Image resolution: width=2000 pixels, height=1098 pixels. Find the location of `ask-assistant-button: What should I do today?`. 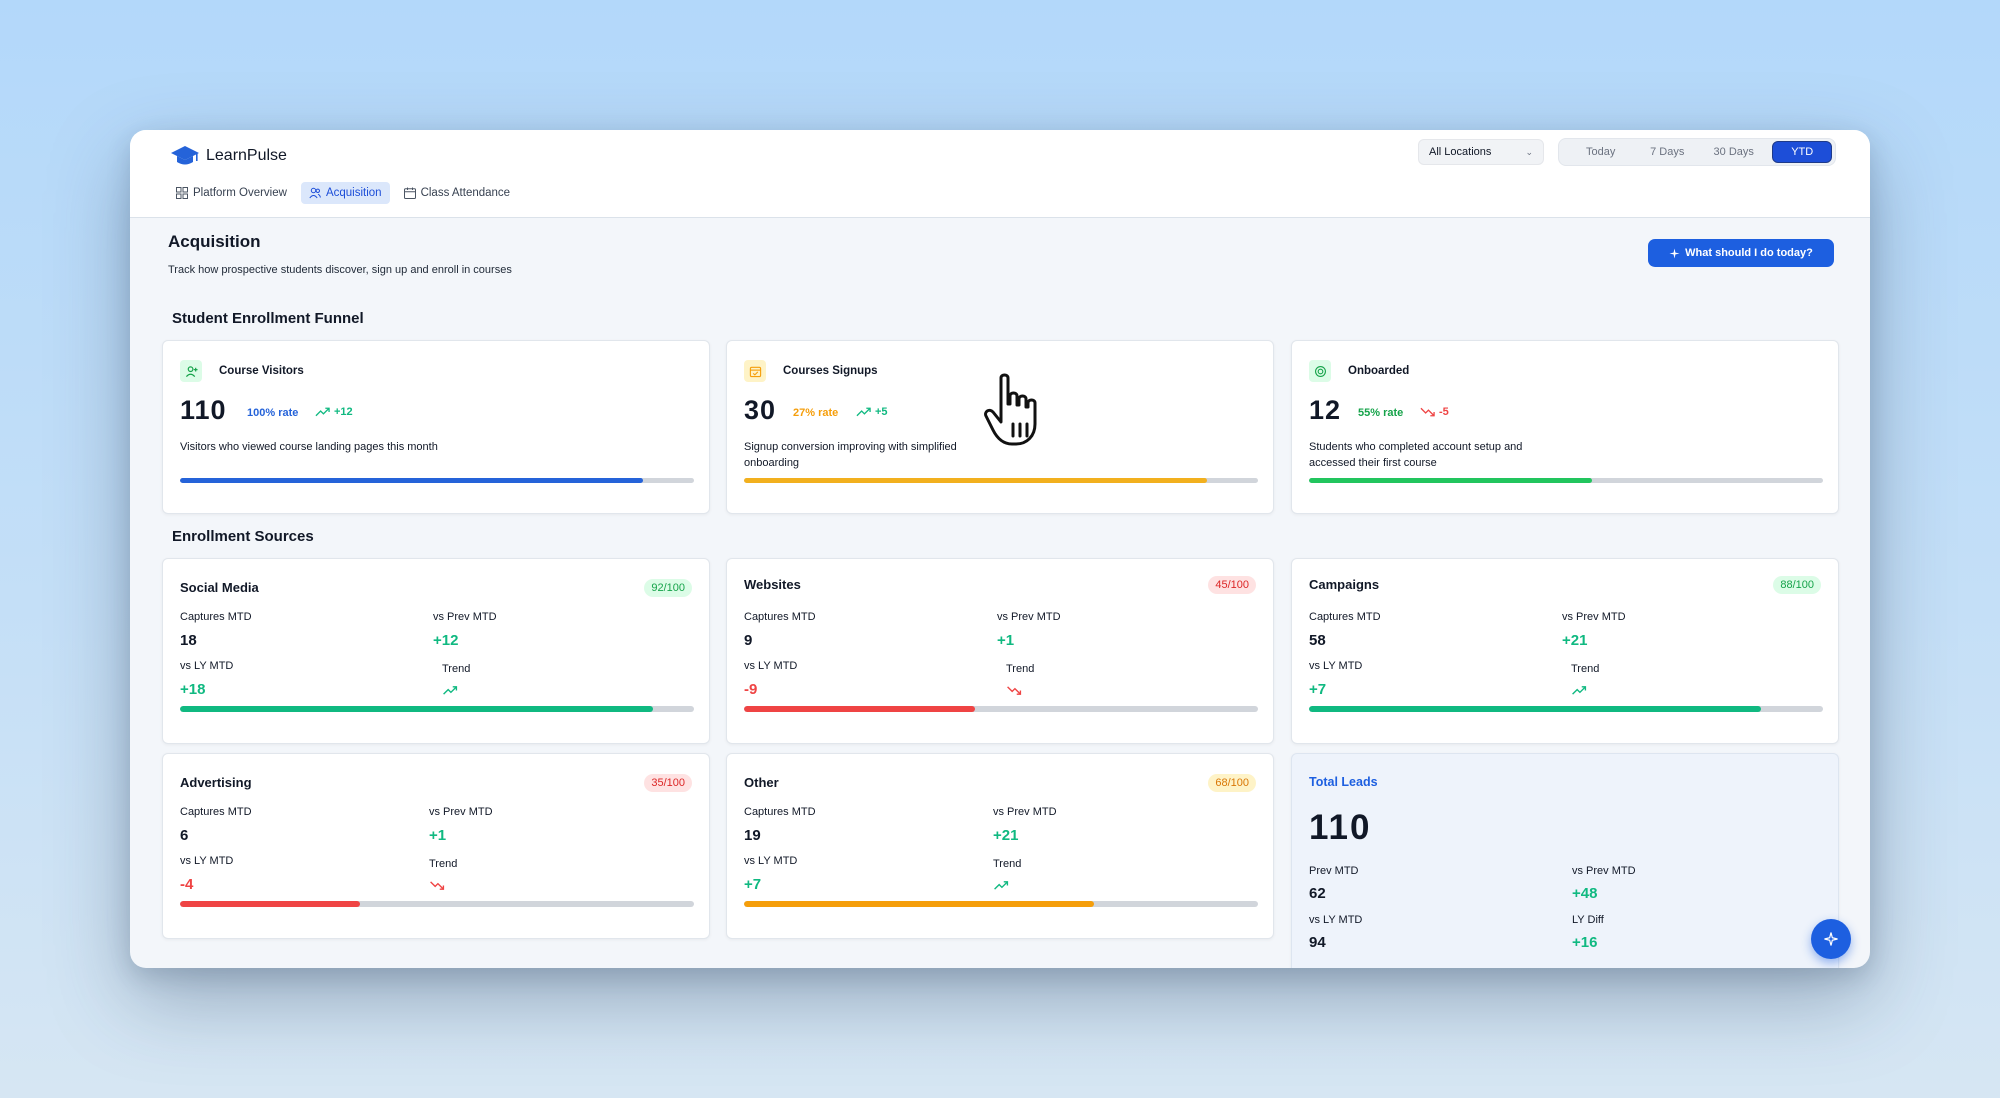

ask-assistant-button: What should I do today? is located at coordinates (1741, 253).